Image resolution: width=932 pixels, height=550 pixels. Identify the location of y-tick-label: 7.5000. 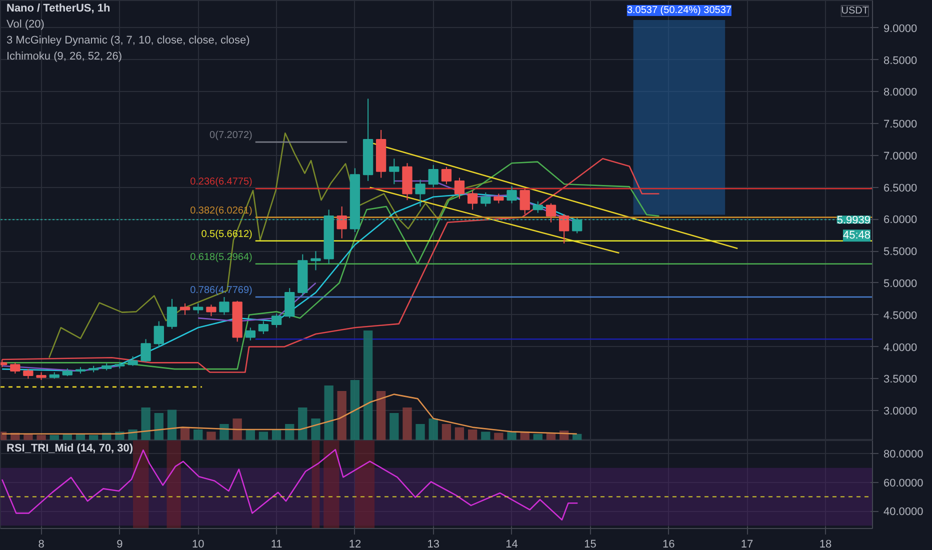
(901, 124).